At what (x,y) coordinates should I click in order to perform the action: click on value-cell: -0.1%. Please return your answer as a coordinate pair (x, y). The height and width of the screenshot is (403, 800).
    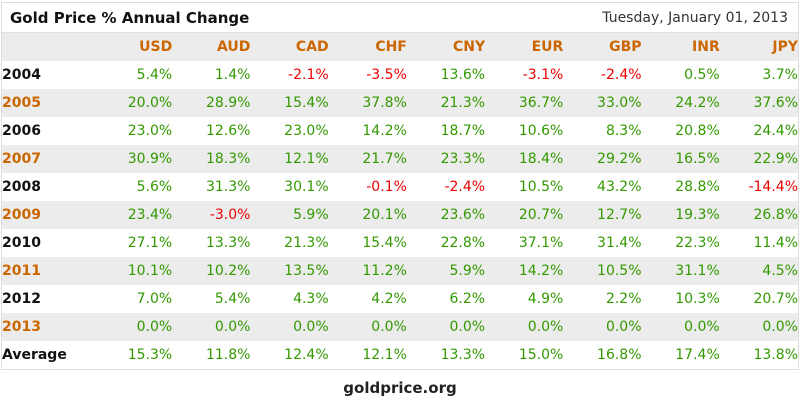
    Looking at the image, I should click on (386, 187).